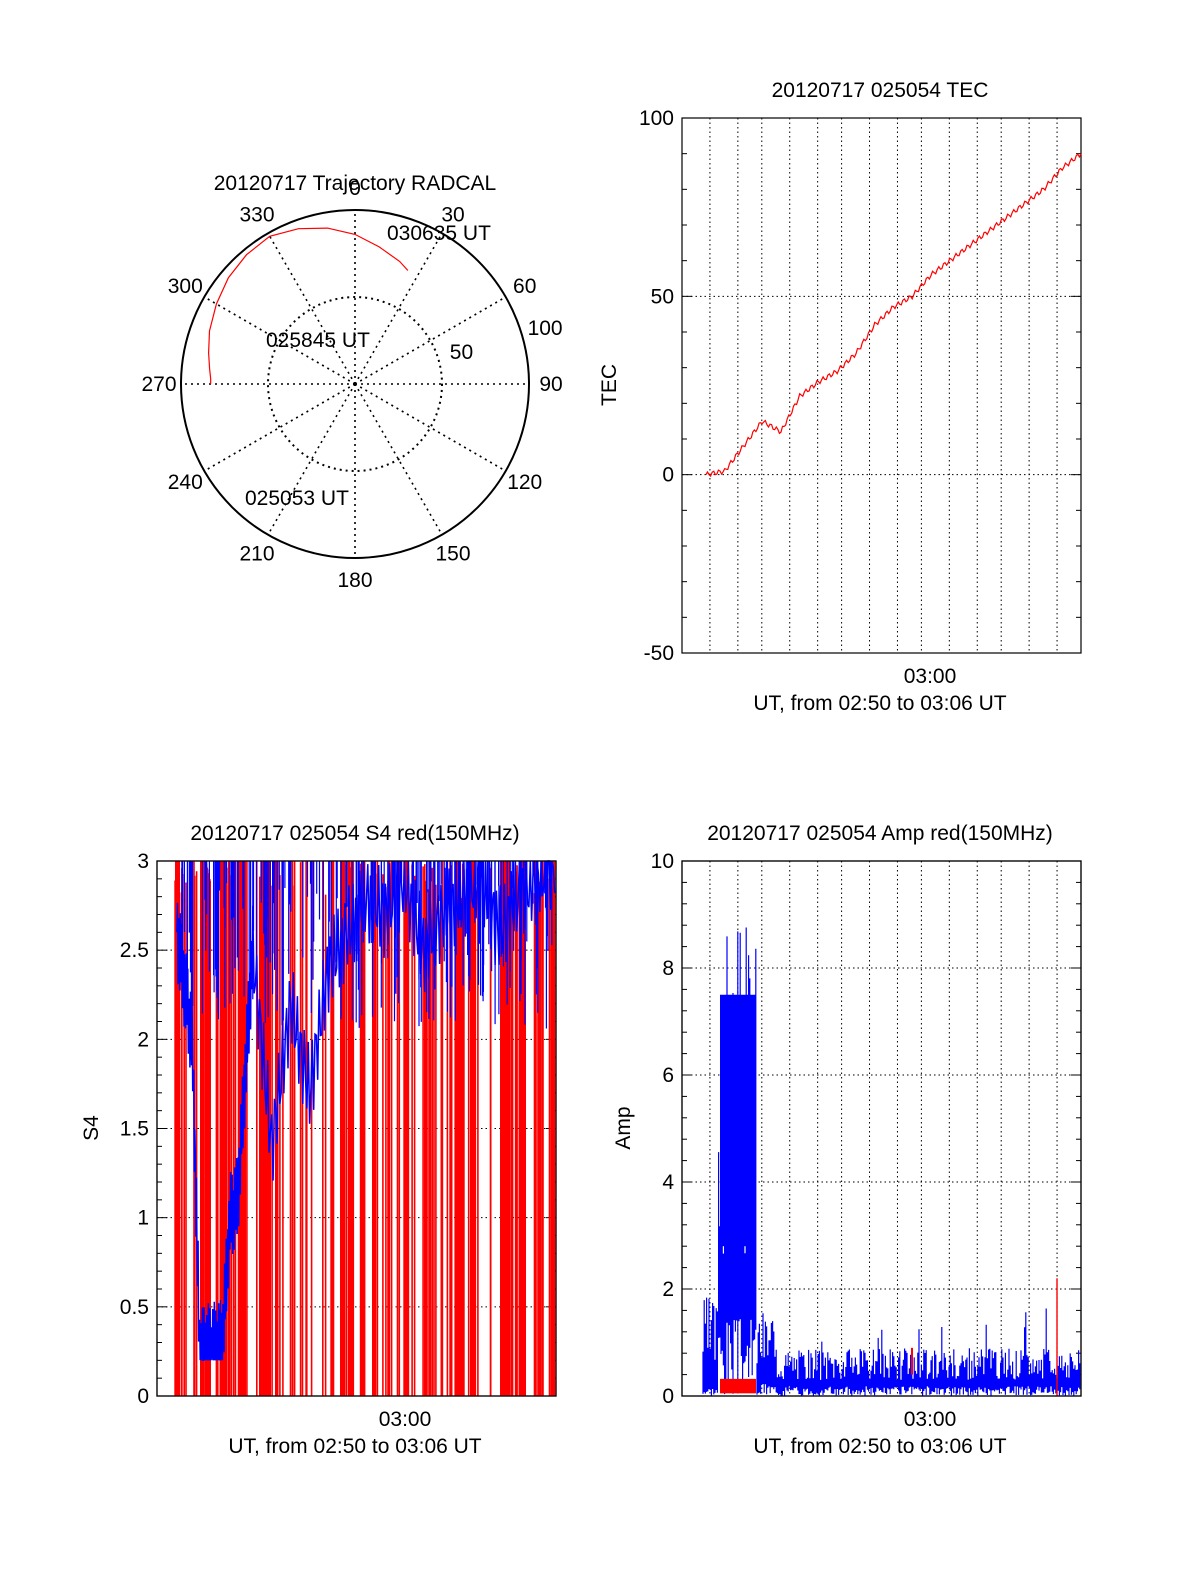  What do you see at coordinates (668, 1182) in the screenshot?
I see `y-tick-label: 4` at bounding box center [668, 1182].